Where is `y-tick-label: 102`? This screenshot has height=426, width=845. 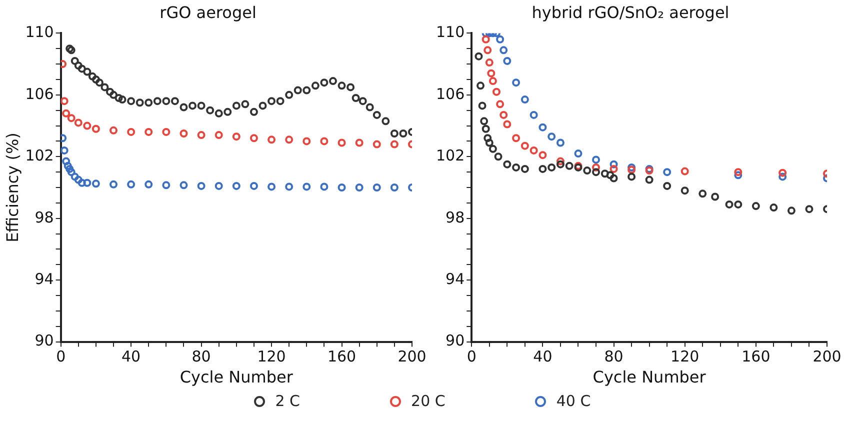
y-tick-label: 102 is located at coordinates (39, 155).